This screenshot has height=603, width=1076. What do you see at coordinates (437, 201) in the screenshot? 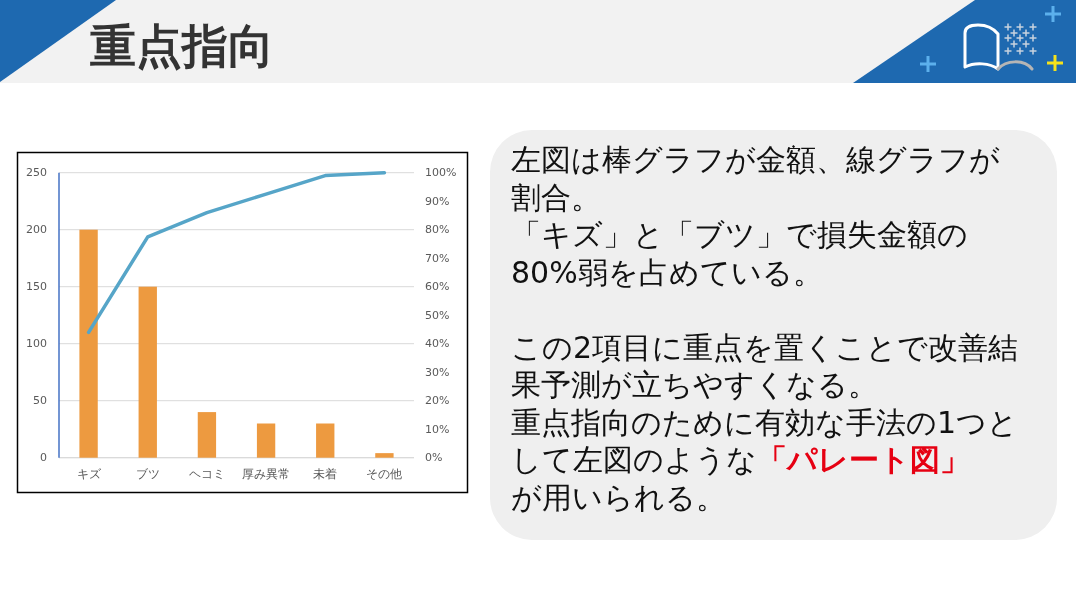
I see `y2-tick-label: 90%` at bounding box center [437, 201].